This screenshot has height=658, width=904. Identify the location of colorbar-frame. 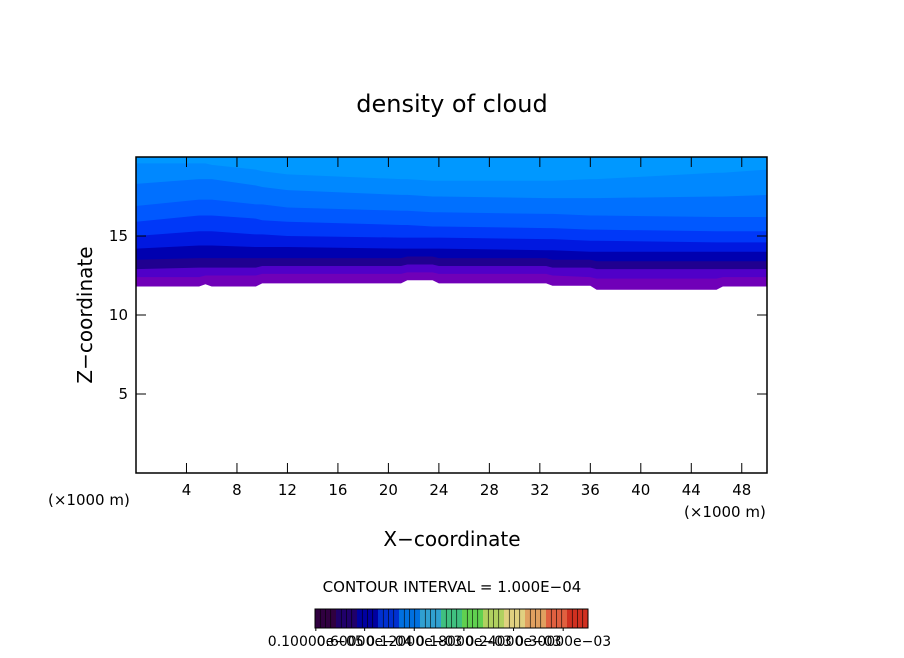
(451, 618).